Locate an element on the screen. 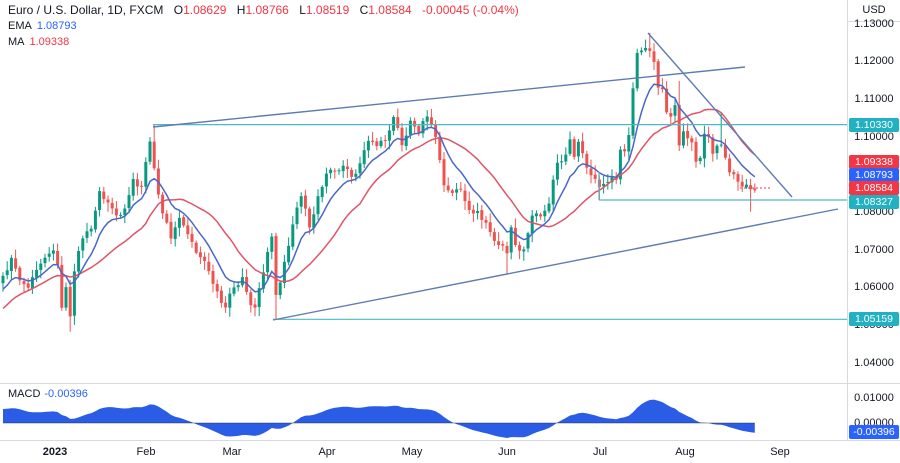 This screenshot has width=900, height=463. time-tick-mar: Mar is located at coordinates (232, 452).